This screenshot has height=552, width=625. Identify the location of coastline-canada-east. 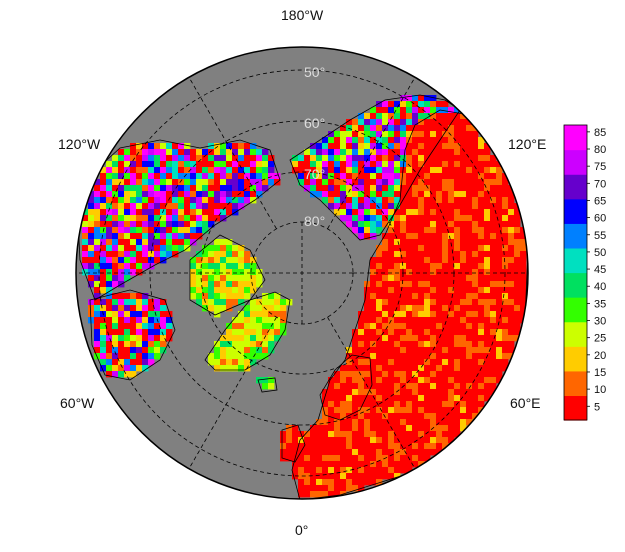
(132, 335).